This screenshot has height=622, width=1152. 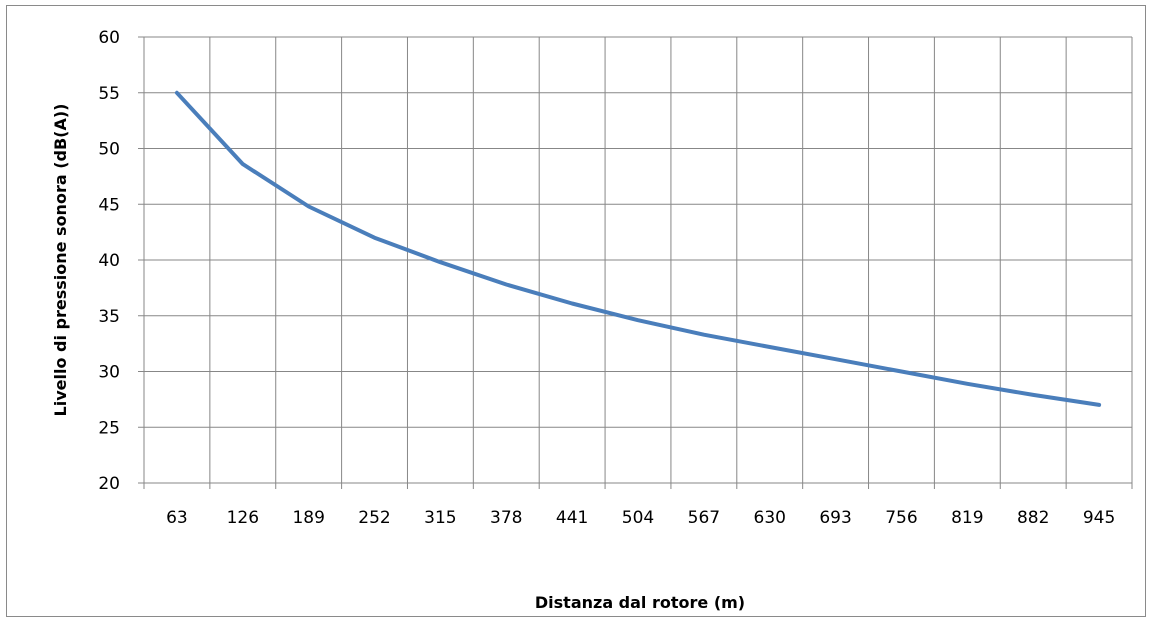 What do you see at coordinates (109, 261) in the screenshot?
I see `y-tick-label: 40` at bounding box center [109, 261].